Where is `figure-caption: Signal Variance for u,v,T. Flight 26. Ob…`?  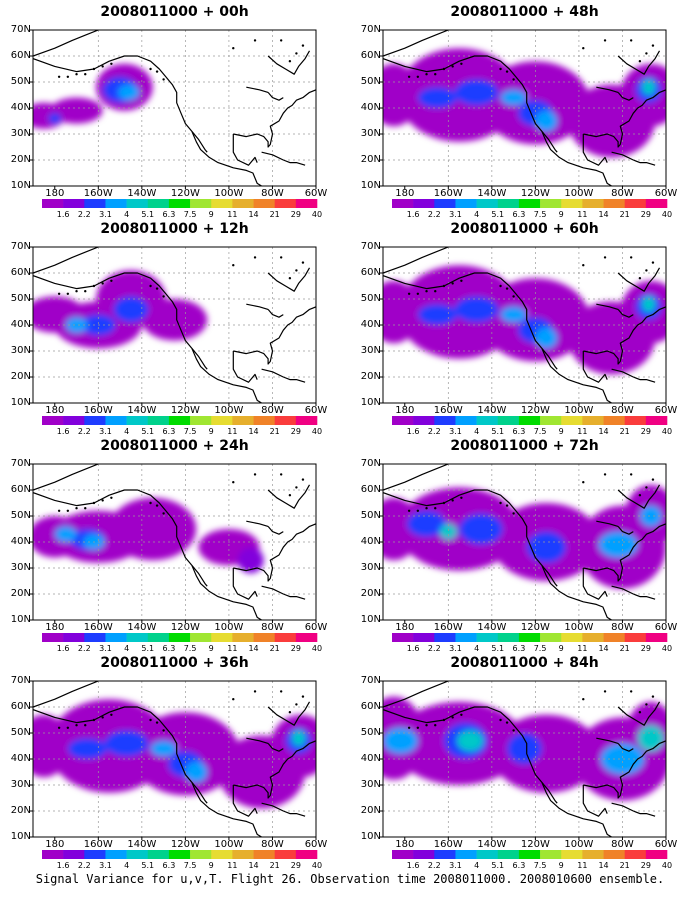
figure-caption: Signal Variance for u,v,T. Flight 26. Ob… is located at coordinates (350, 879).